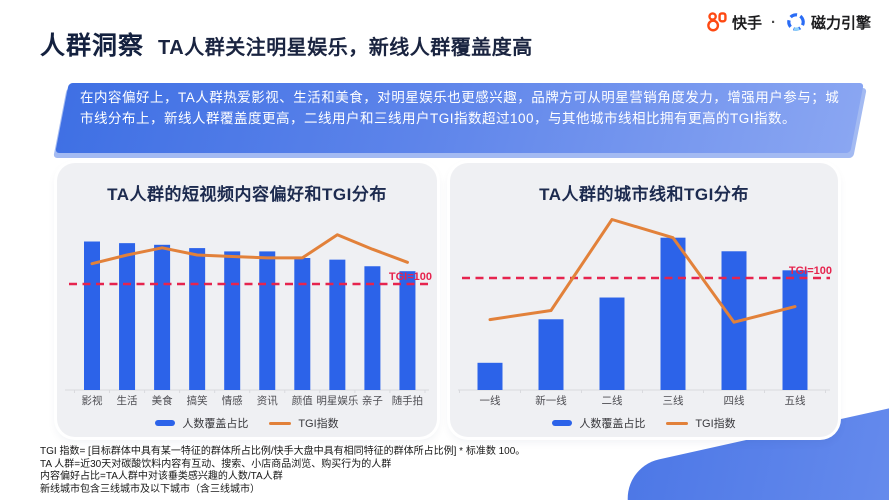  What do you see at coordinates (796, 22) in the screenshot?
I see `cili-engine-logo-icon` at bounding box center [796, 22].